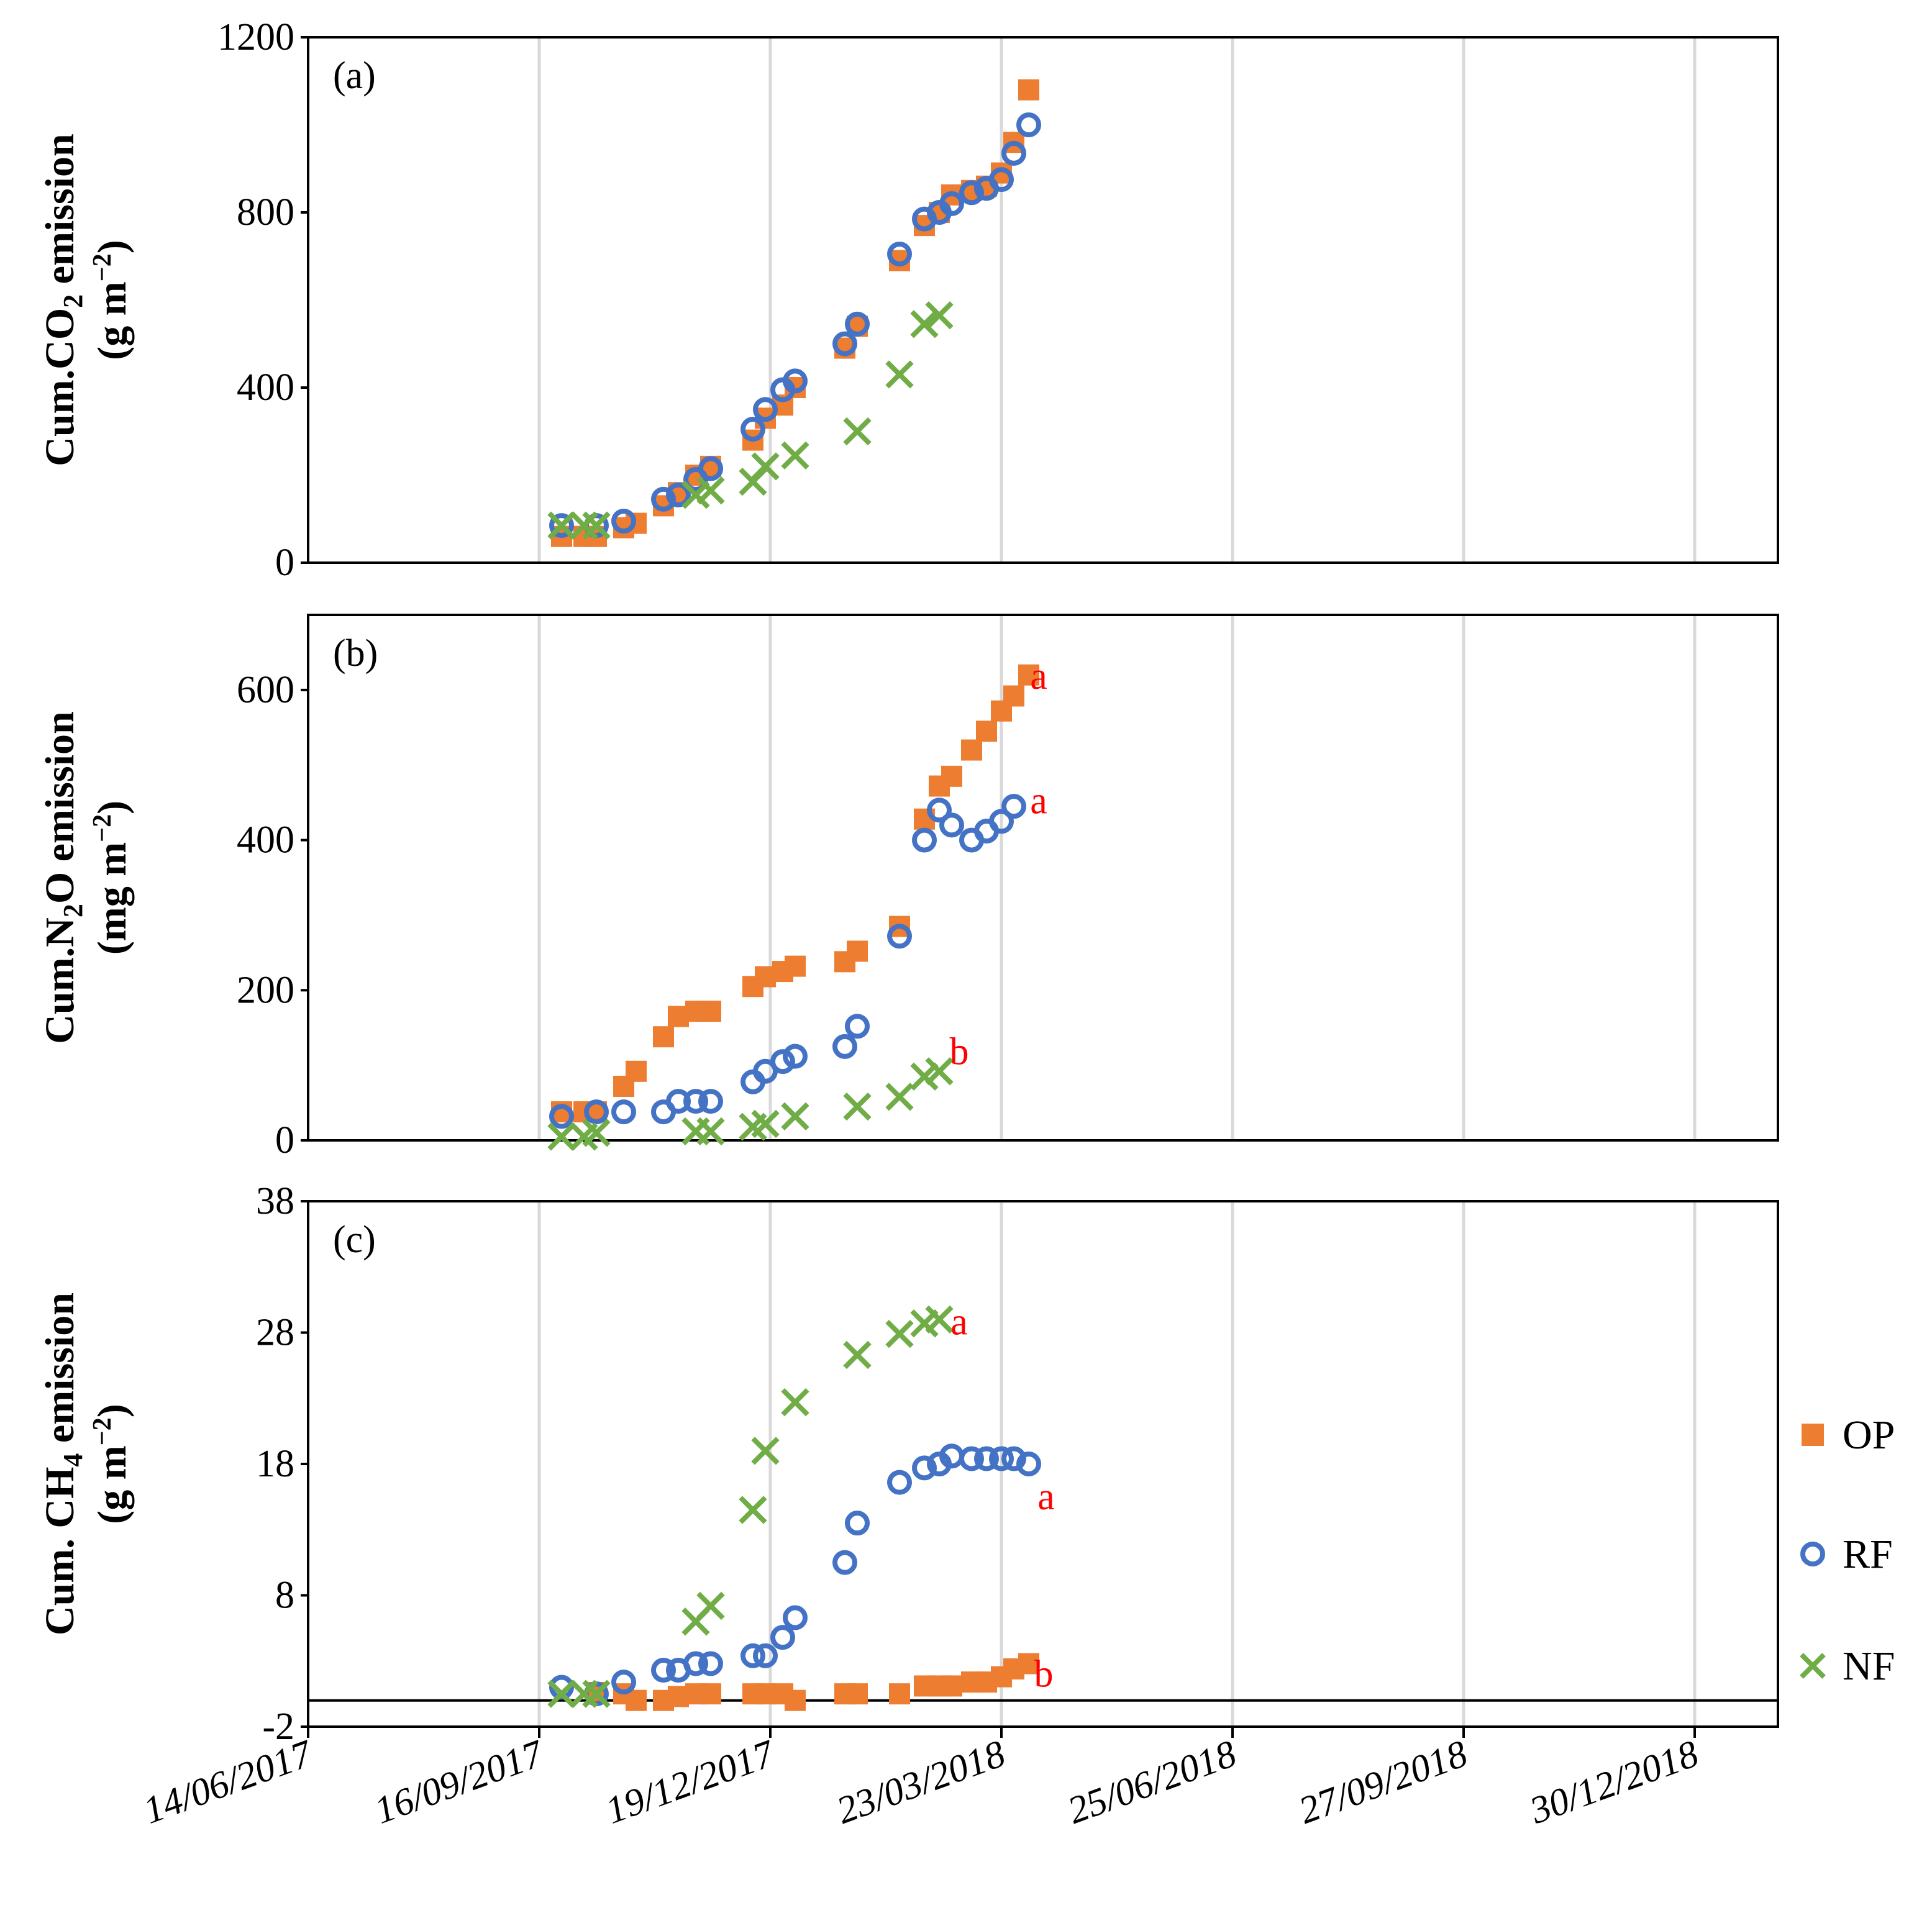 This screenshot has width=1932, height=1918. I want to click on ytick-label-c: 18, so click(275, 1464).